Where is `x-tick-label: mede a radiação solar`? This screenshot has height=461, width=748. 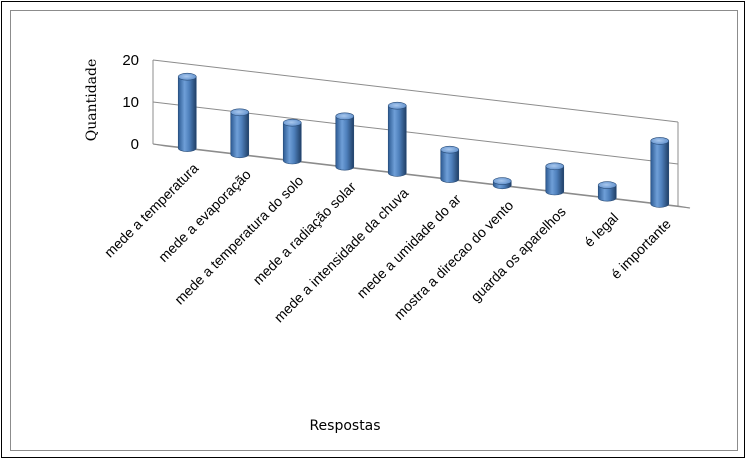 x-tick-label: mede a radiação solar is located at coordinates (305, 233).